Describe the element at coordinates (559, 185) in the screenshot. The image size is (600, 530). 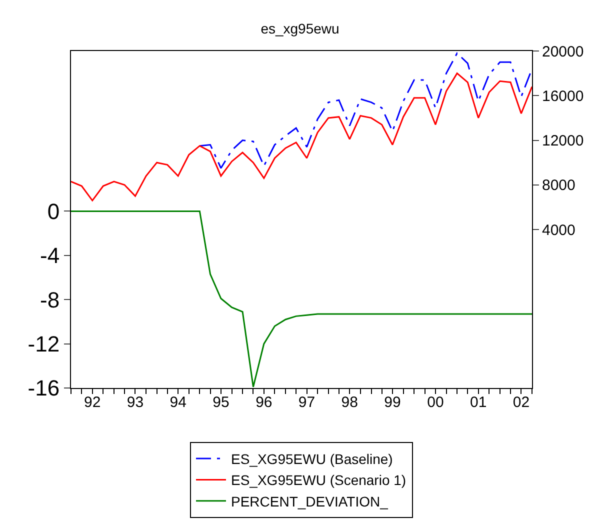
I see `y2-tick-label: 8000` at that location.